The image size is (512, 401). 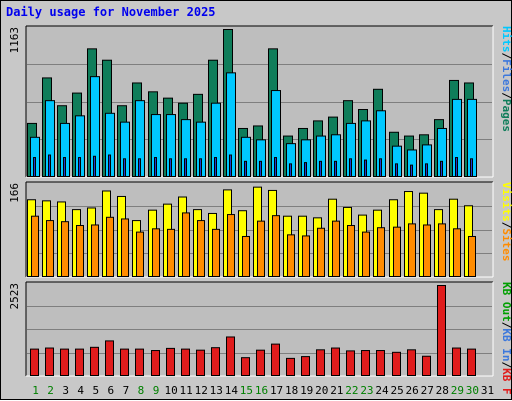 What do you see at coordinates (506, 56) in the screenshot?
I see `legend-hits-files-pages-part-1: /` at bounding box center [506, 56].